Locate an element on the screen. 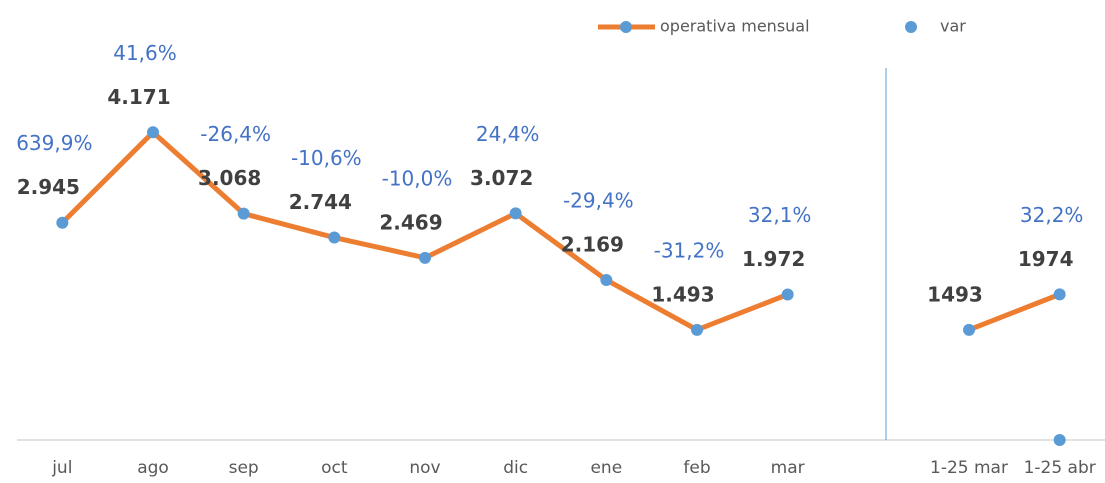  var-marker is located at coordinates (1059, 439).